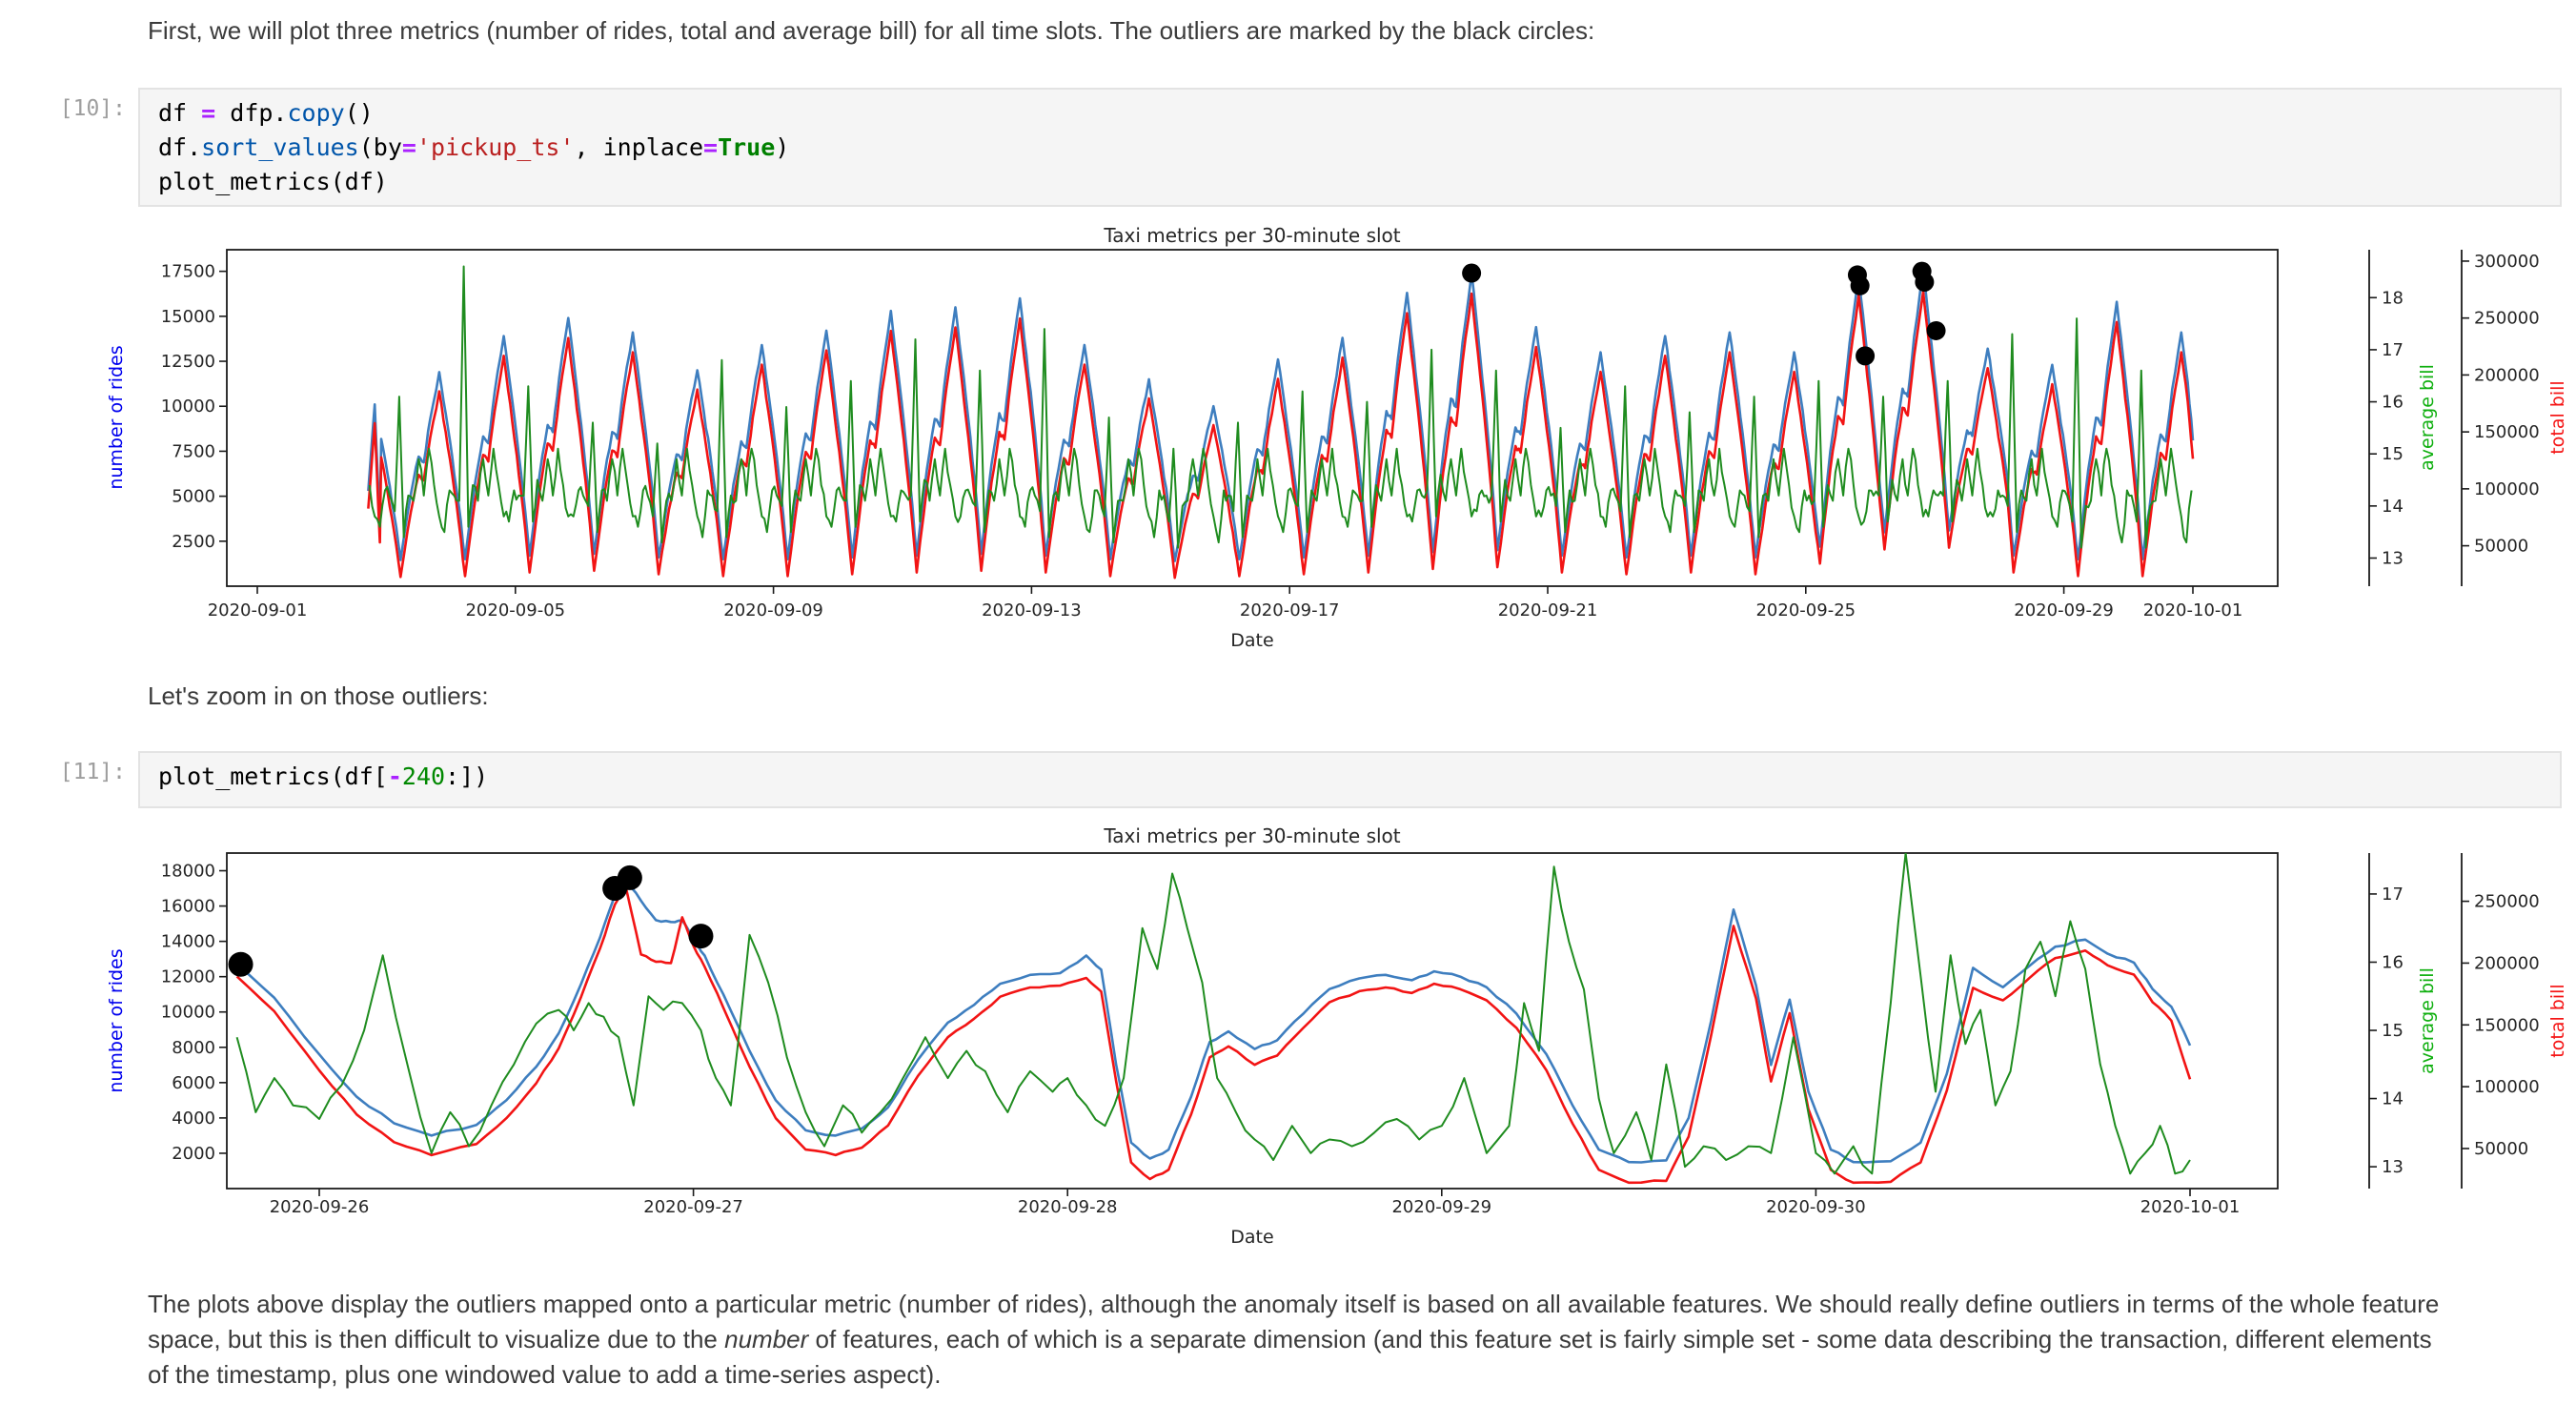  Describe the element at coordinates (188, 872) in the screenshot. I see `svg-text: 18000` at that location.